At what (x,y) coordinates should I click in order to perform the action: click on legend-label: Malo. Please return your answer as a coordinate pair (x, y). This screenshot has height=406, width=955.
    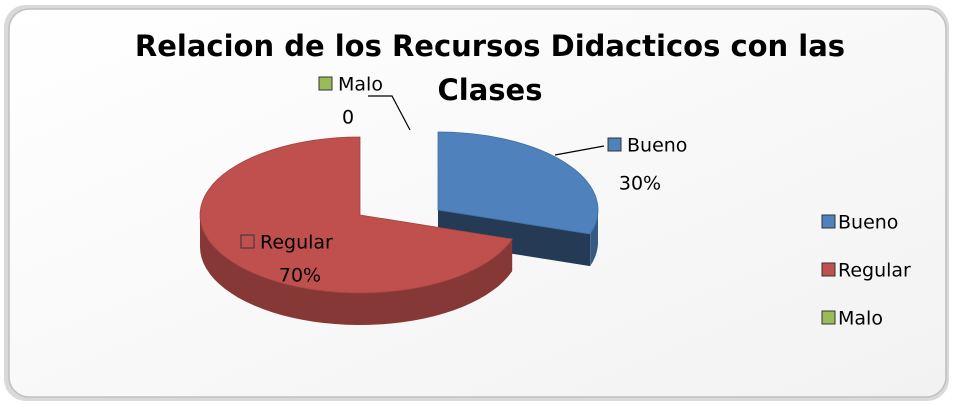
    Looking at the image, I should click on (860, 319).